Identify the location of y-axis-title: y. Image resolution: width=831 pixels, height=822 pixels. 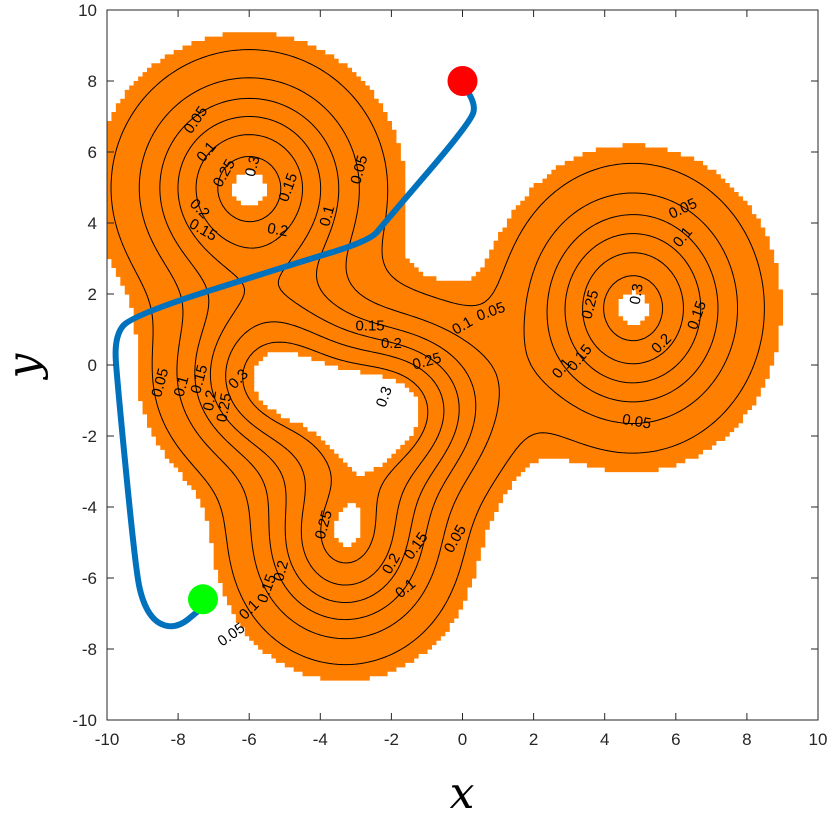
(24, 366).